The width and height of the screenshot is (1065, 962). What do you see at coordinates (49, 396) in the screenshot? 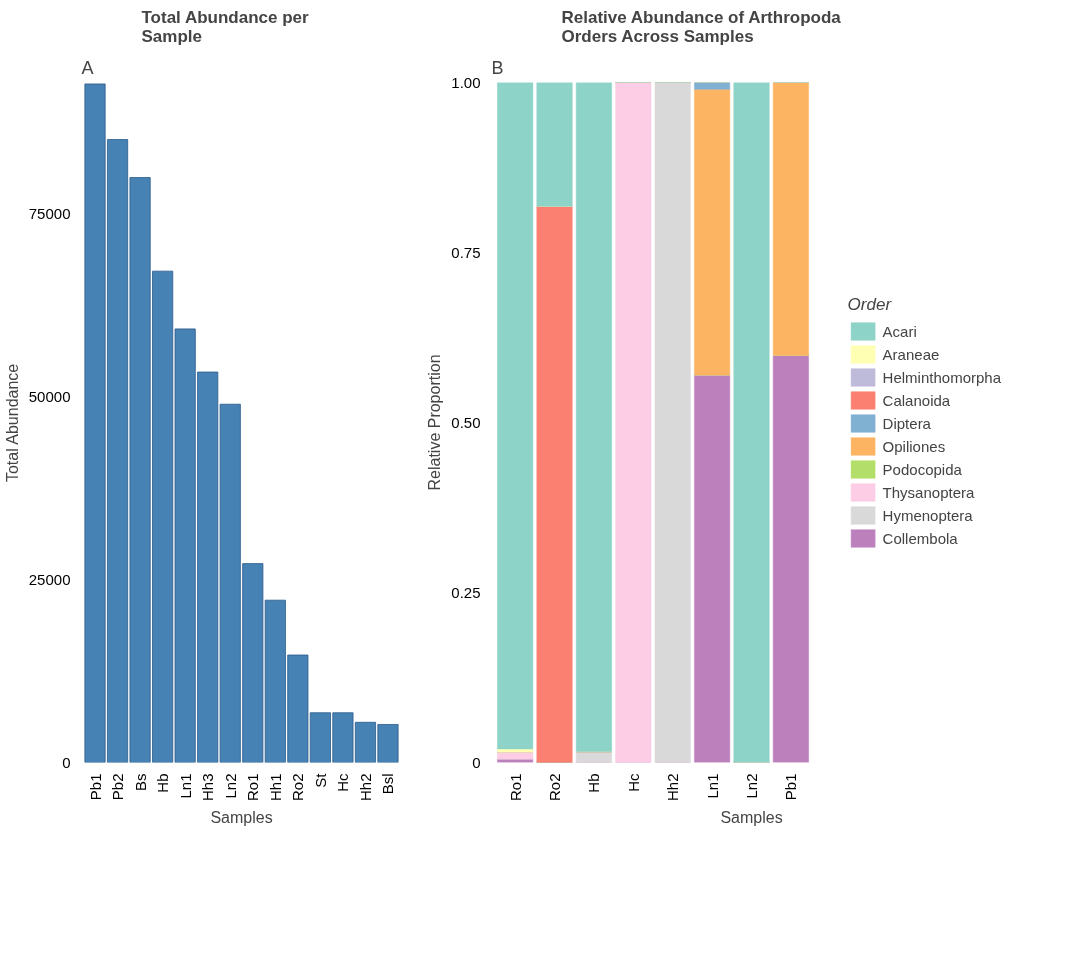
I see `y-tick-label: 50000` at bounding box center [49, 396].